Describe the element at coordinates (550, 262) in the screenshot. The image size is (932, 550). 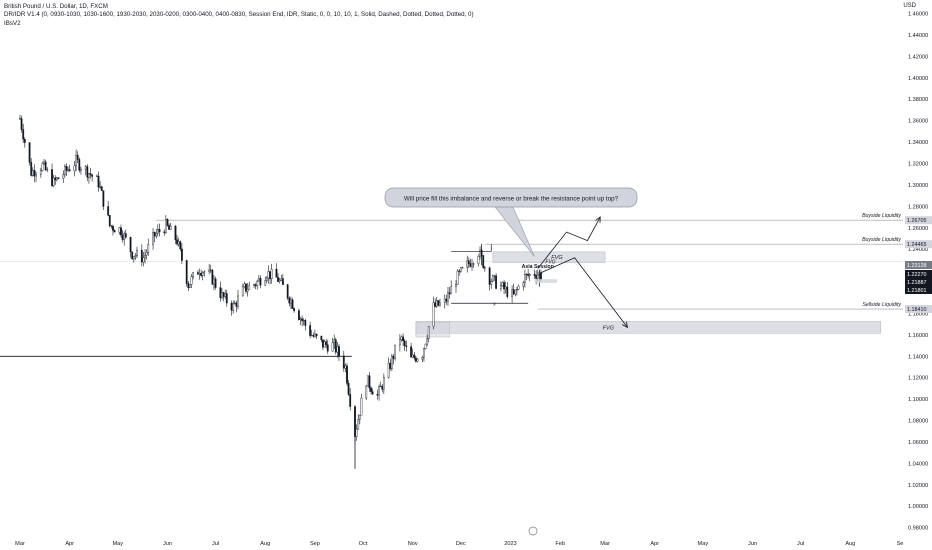
I see `fvg-label: FVG` at that location.